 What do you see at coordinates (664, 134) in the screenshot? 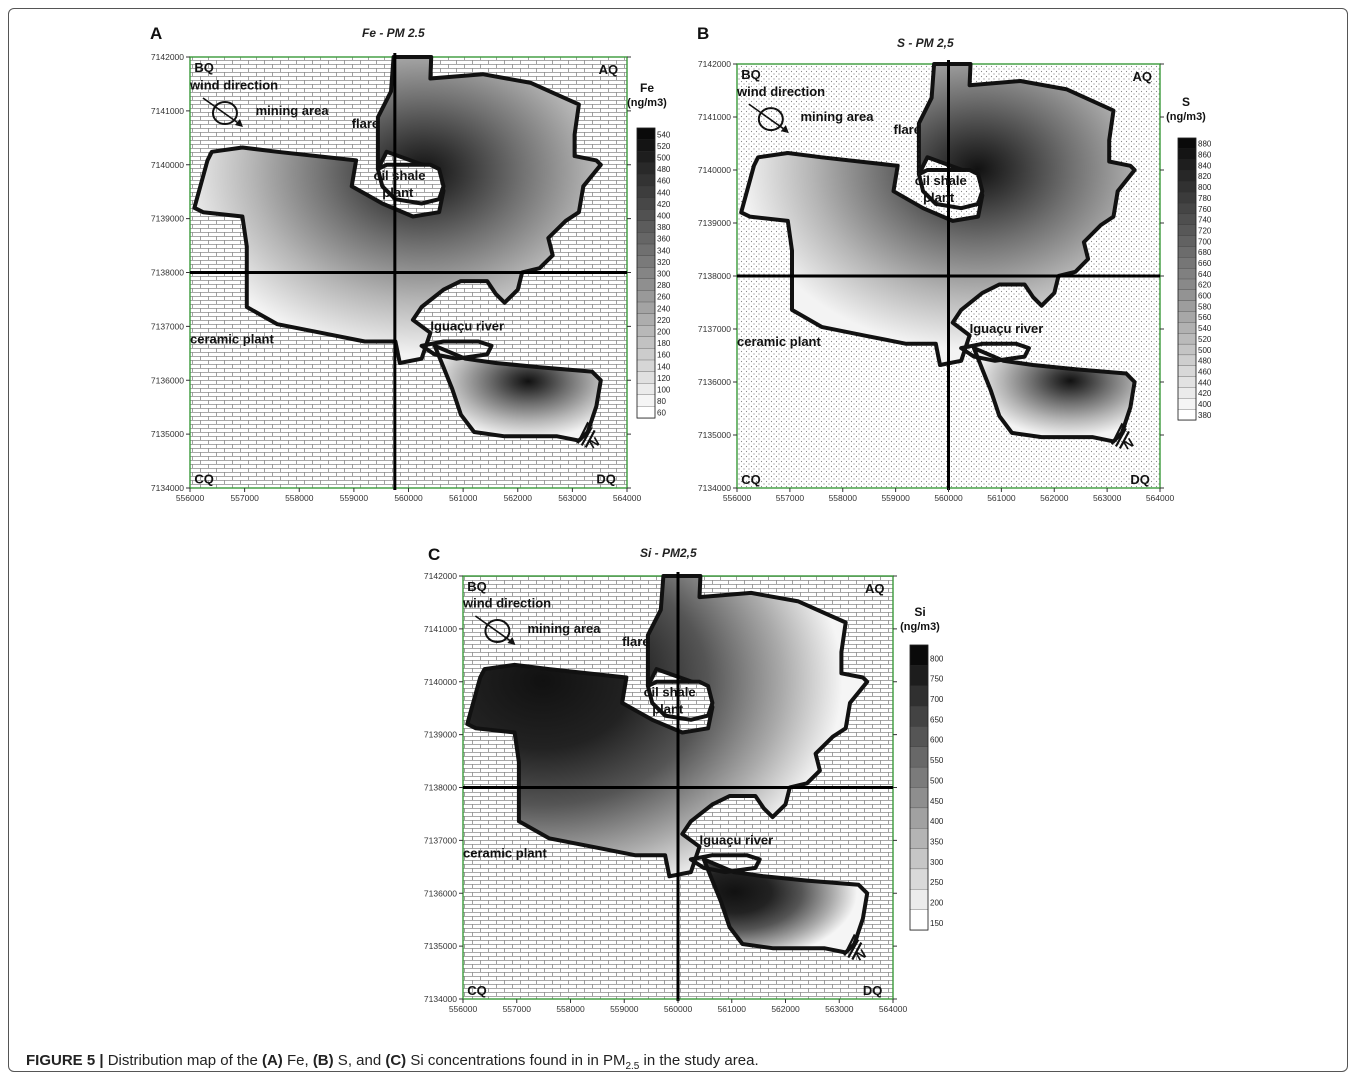
I see `legend-value: 540` at bounding box center [664, 134].